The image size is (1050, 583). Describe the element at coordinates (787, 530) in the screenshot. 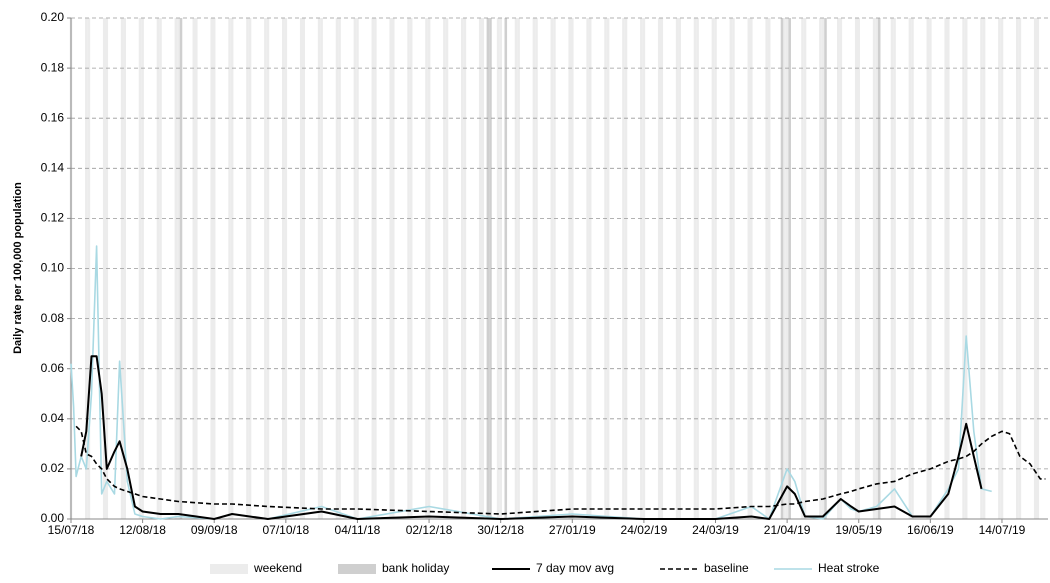

I see `x-tick-label: 21/04/19` at that location.